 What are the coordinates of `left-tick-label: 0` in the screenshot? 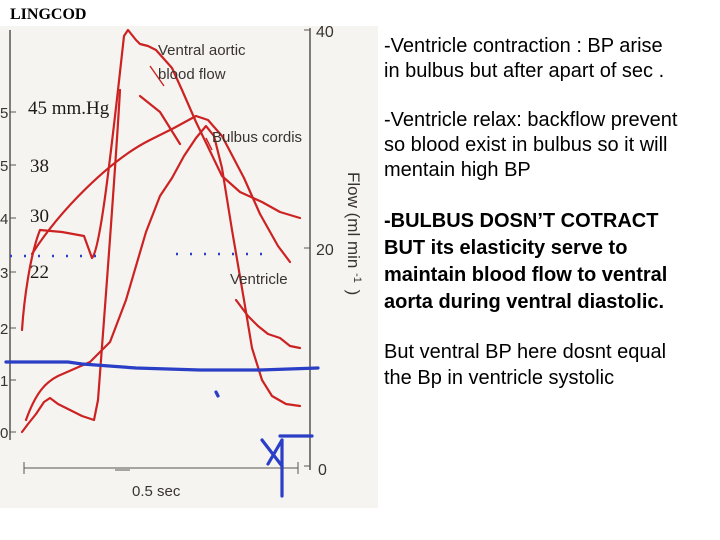 It's located at (4, 433).